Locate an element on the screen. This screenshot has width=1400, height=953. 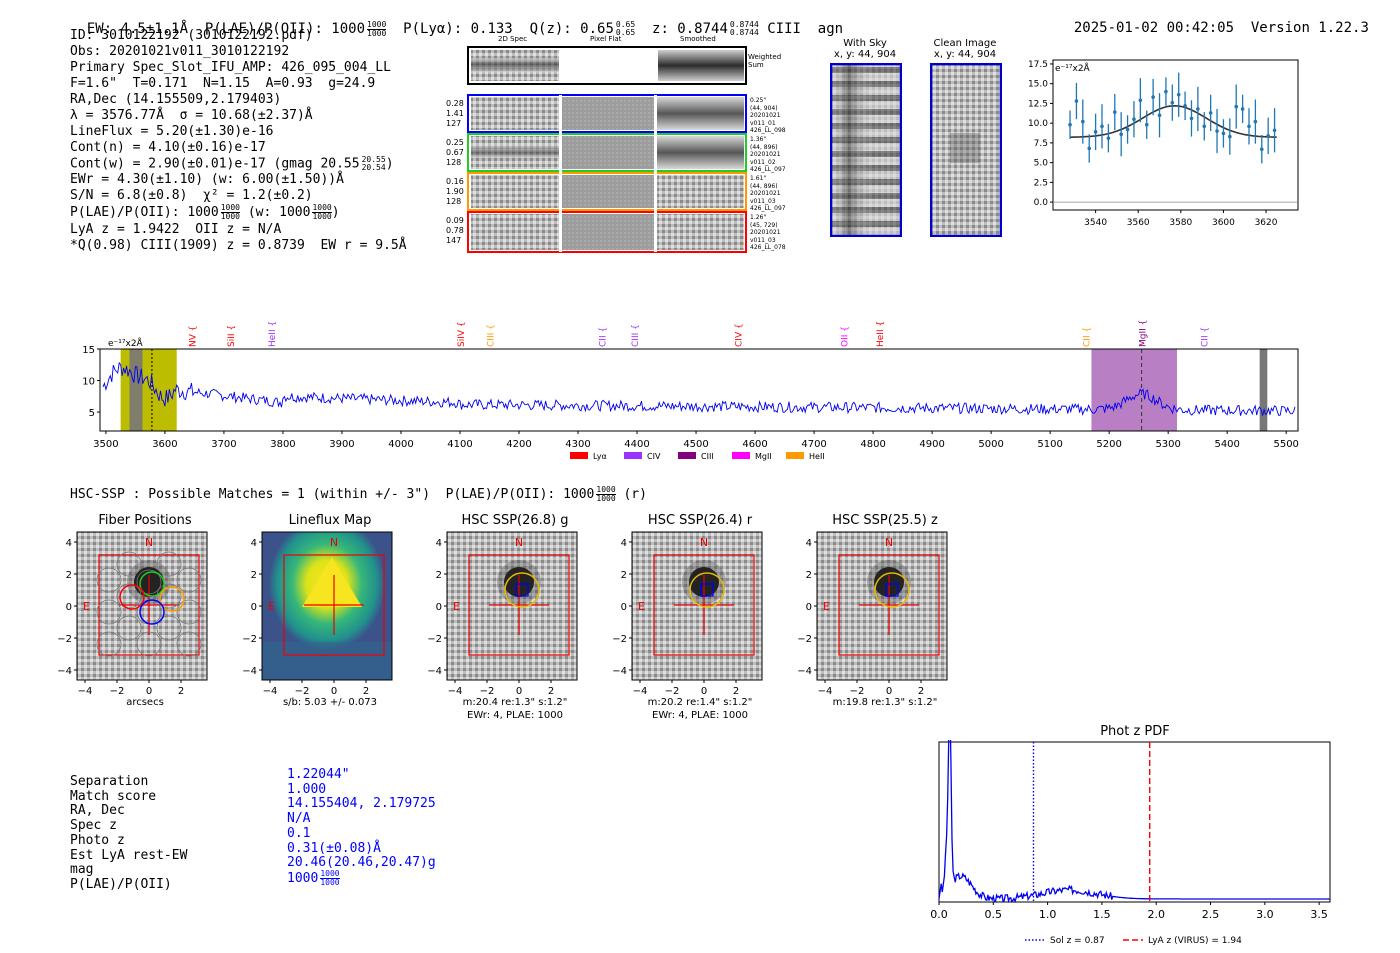
header-plae-frac: 1000 1000 is located at coordinates (377, 28).